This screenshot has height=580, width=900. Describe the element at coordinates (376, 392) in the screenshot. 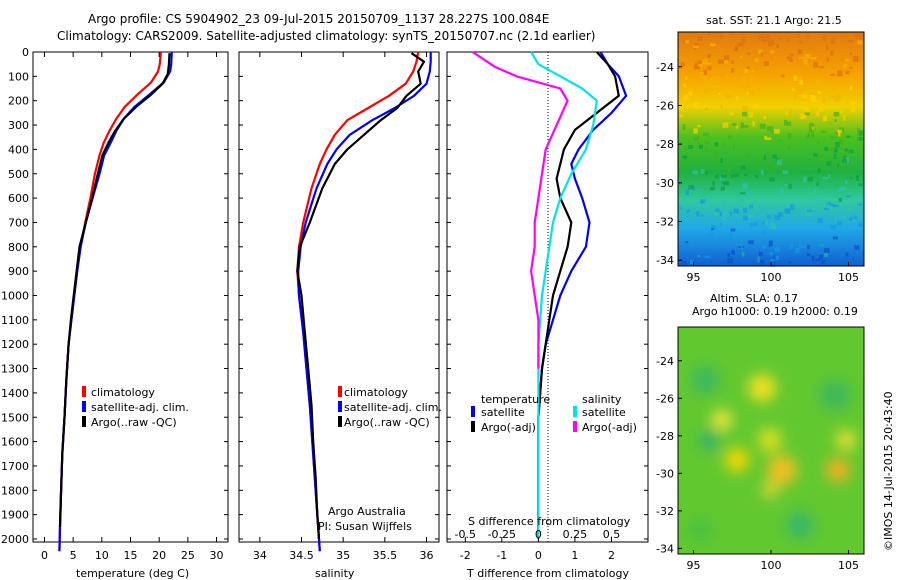

I see `legend-label-climatology: climatology` at that location.